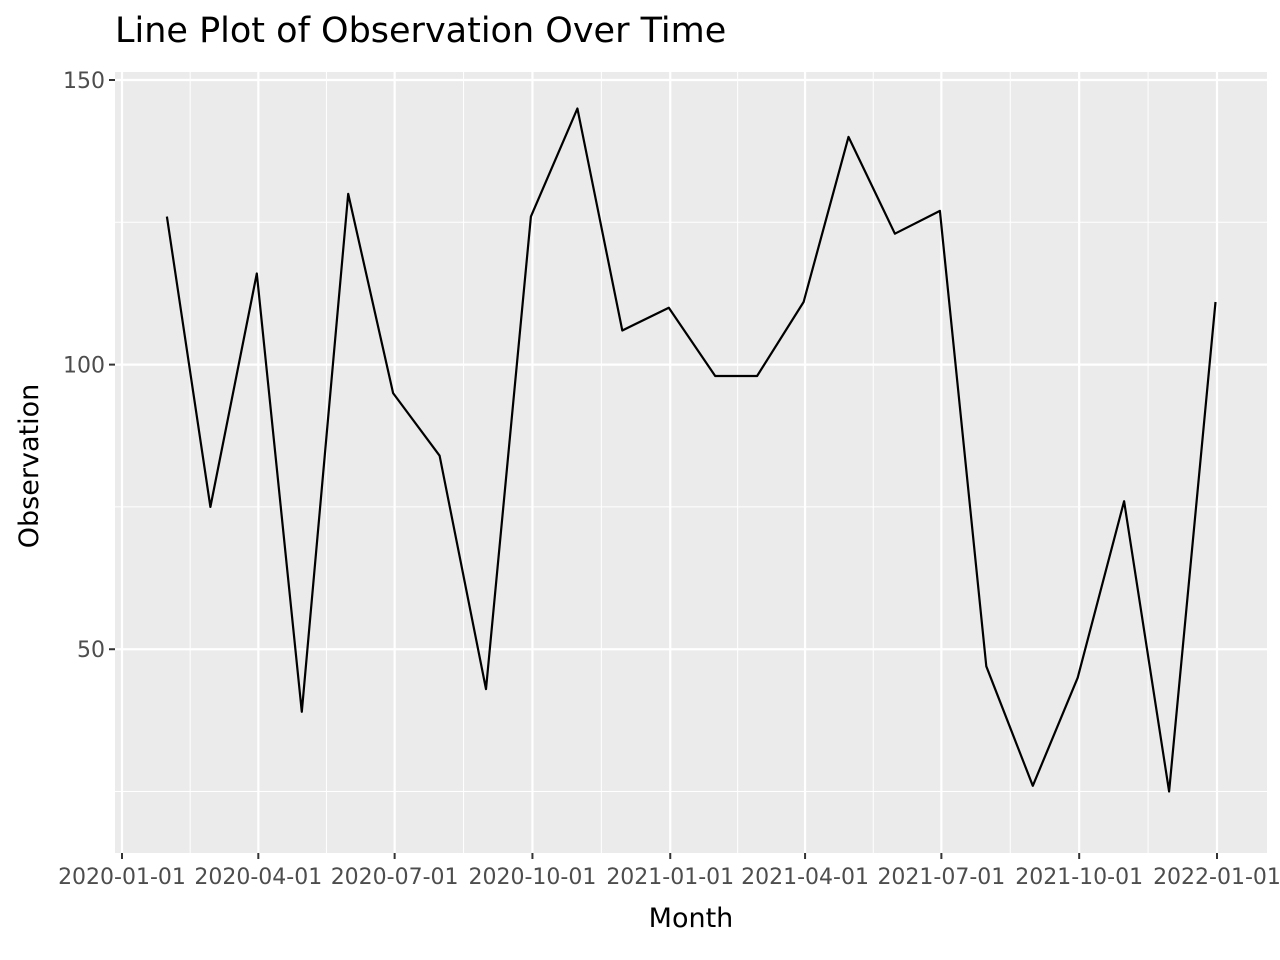 This screenshot has width=1280, height=960. I want to click on x-tick-label: 2021-07-01, so click(941, 877).